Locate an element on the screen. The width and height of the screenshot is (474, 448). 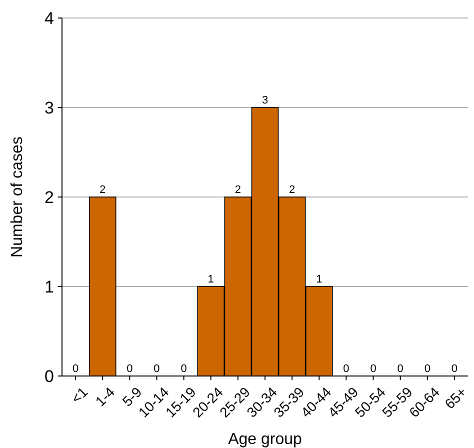
y-tick-label: 0 is located at coordinates (49, 376).